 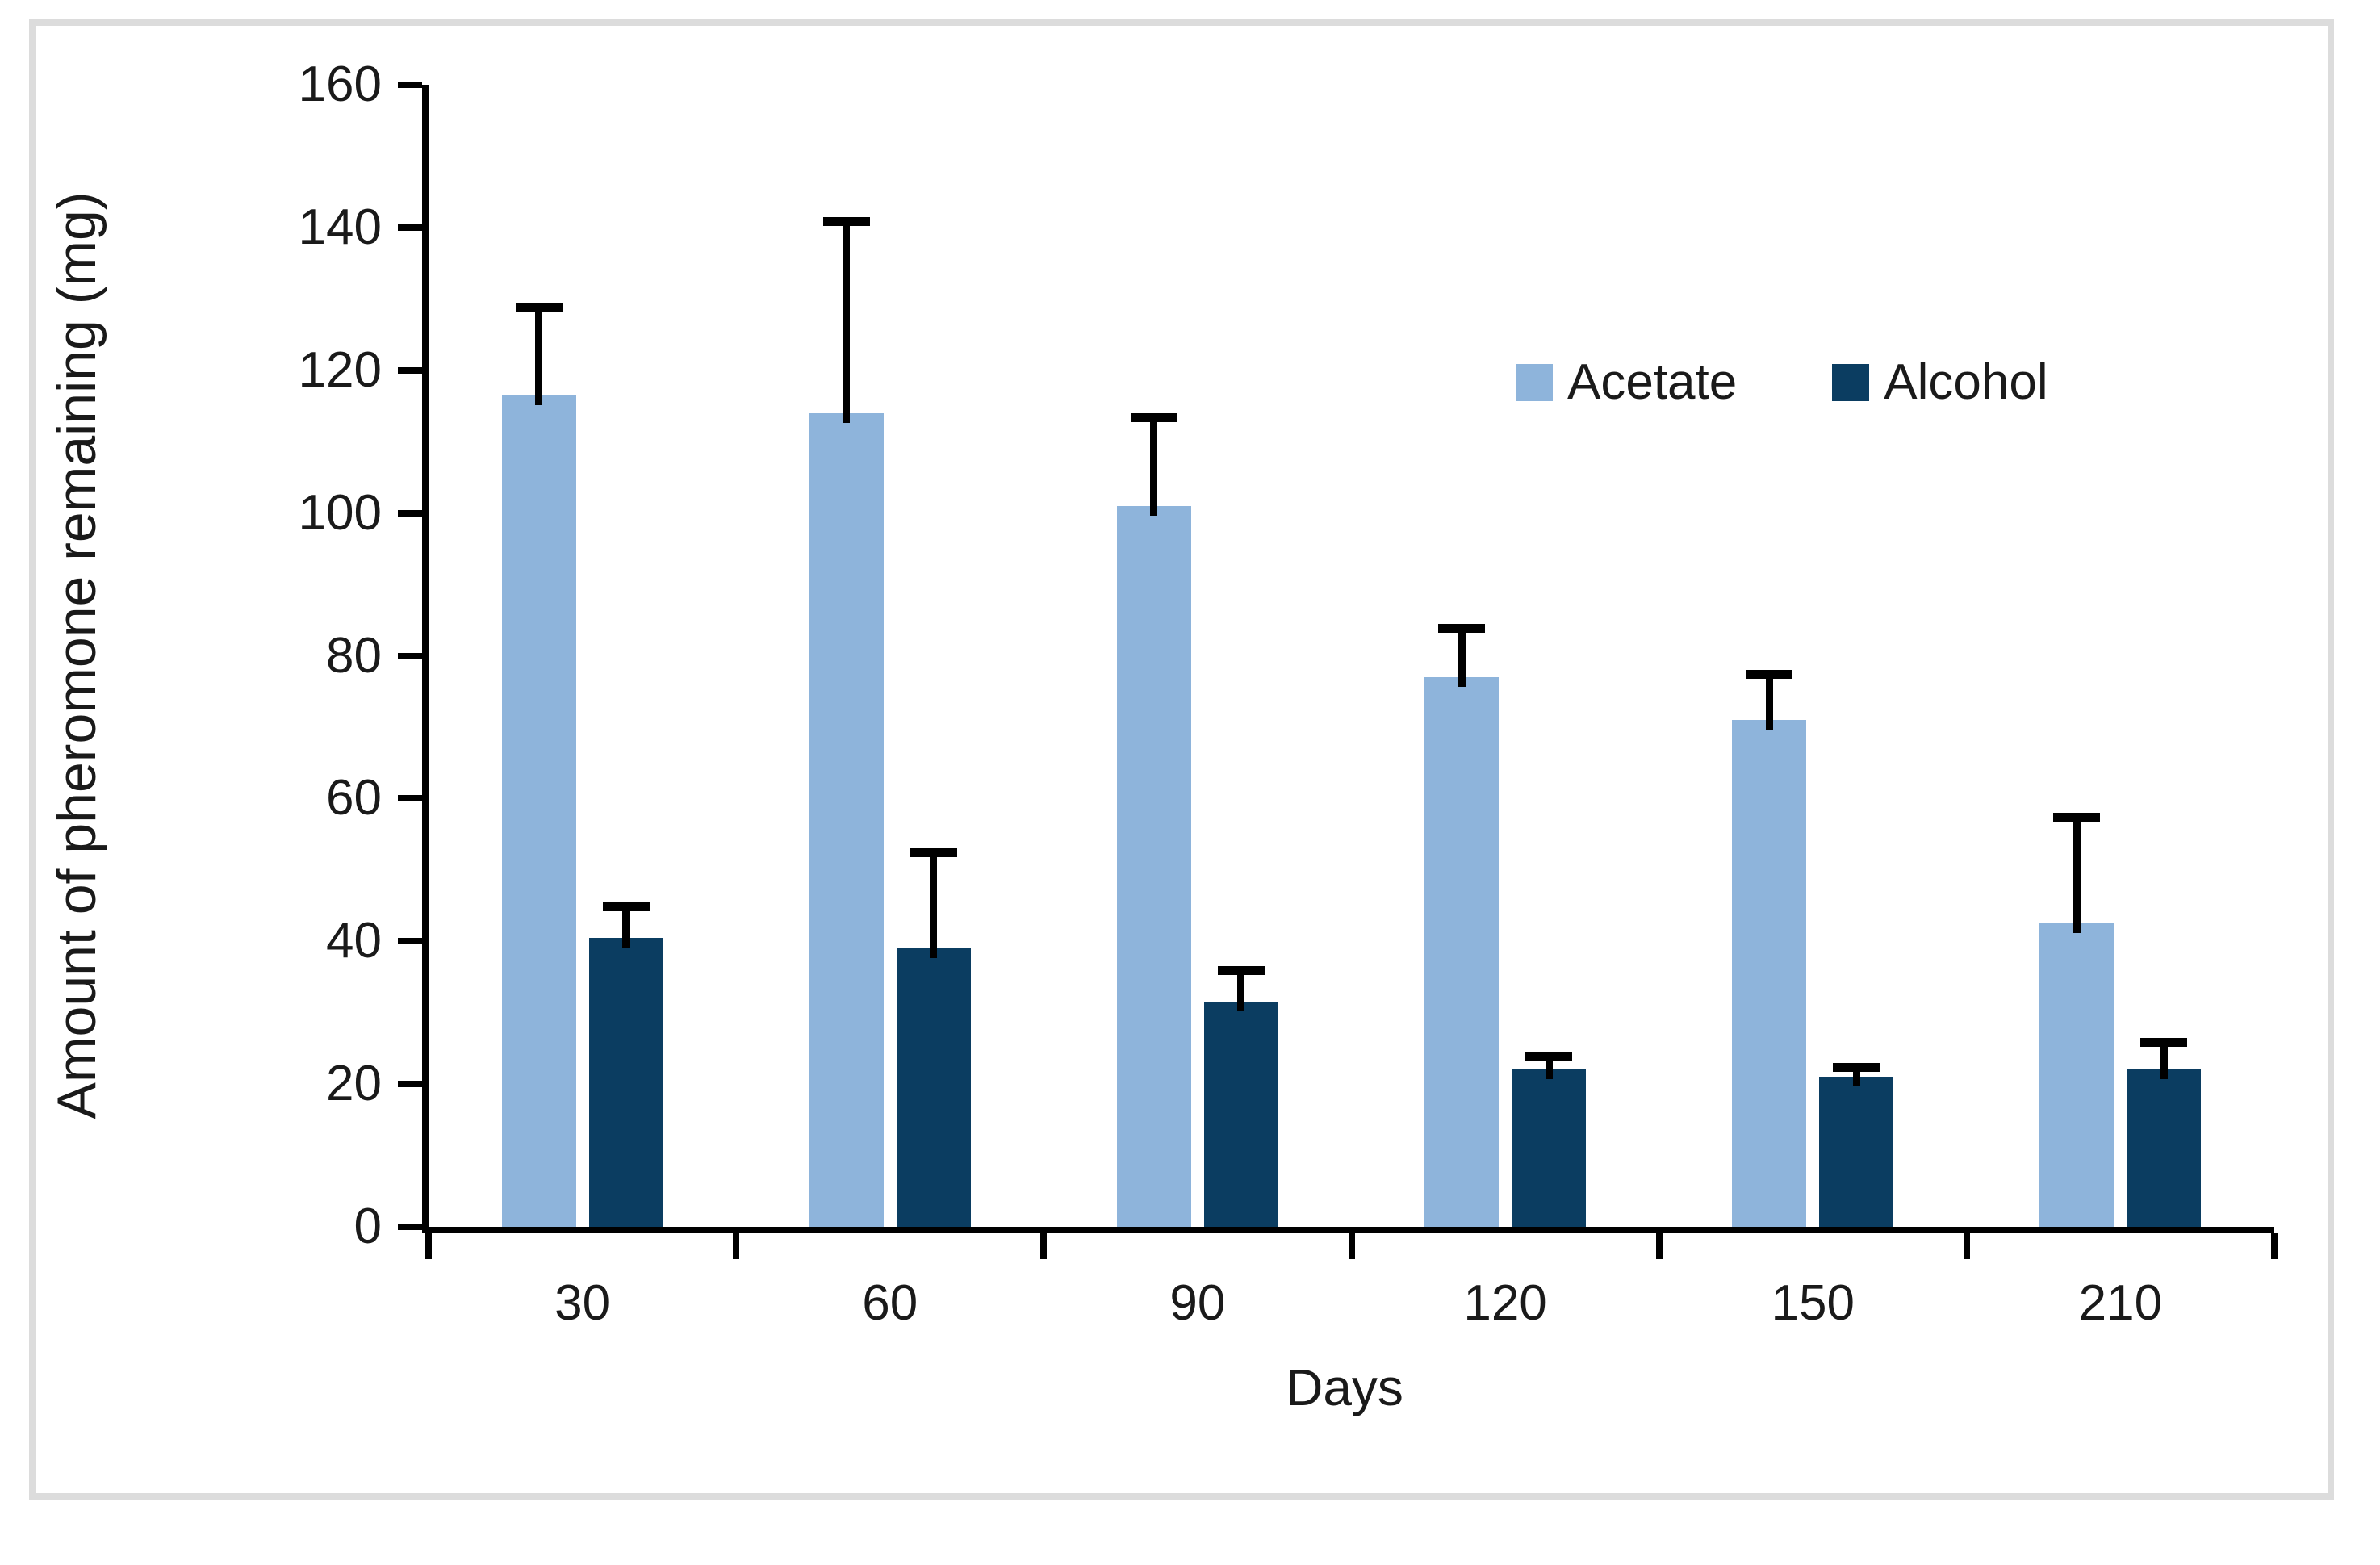 I want to click on x-tick-label-60: 60, so click(x=890, y=1303).